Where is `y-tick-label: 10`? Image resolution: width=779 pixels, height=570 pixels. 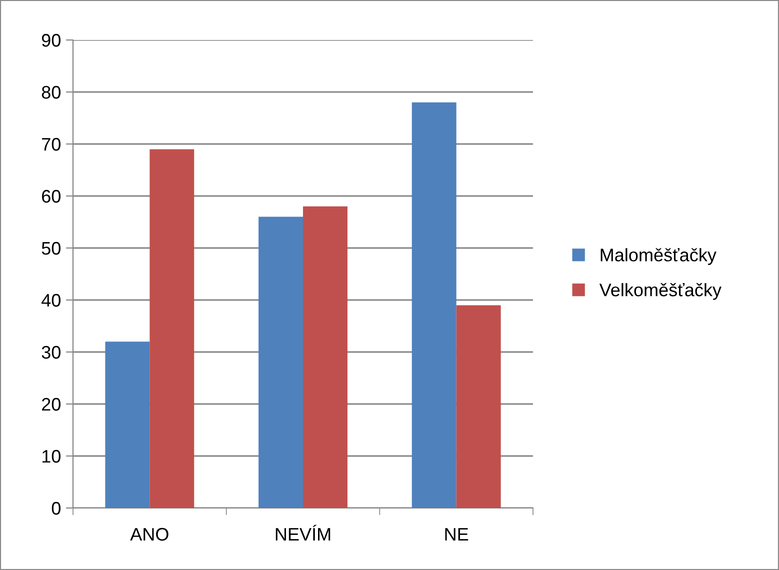
y-tick-label: 10 is located at coordinates (51, 456).